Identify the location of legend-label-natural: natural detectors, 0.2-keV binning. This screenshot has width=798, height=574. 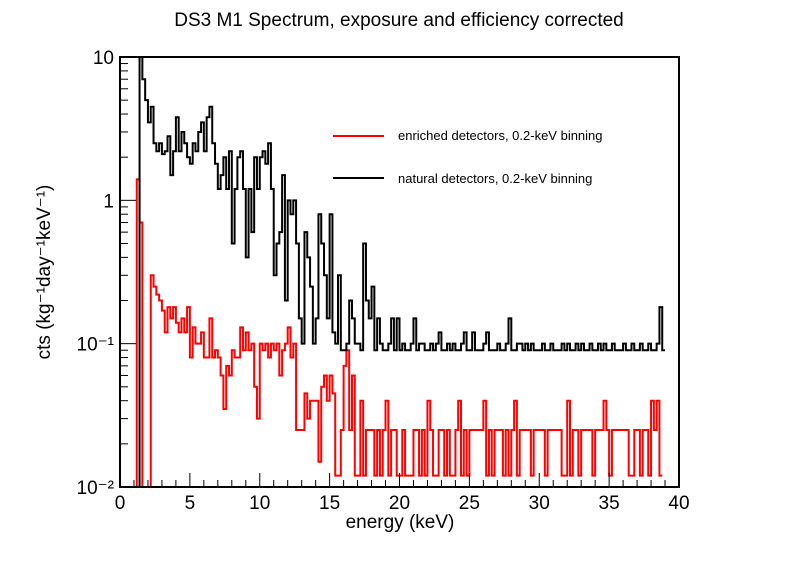
(495, 178).